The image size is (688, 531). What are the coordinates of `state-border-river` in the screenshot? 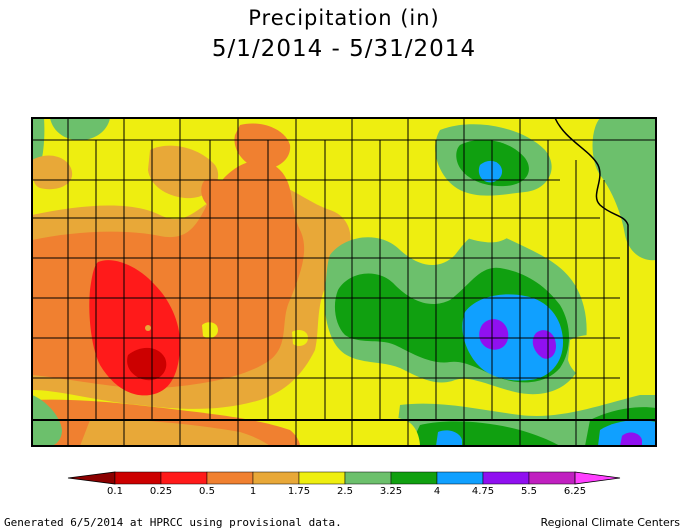 It's located at (591, 268).